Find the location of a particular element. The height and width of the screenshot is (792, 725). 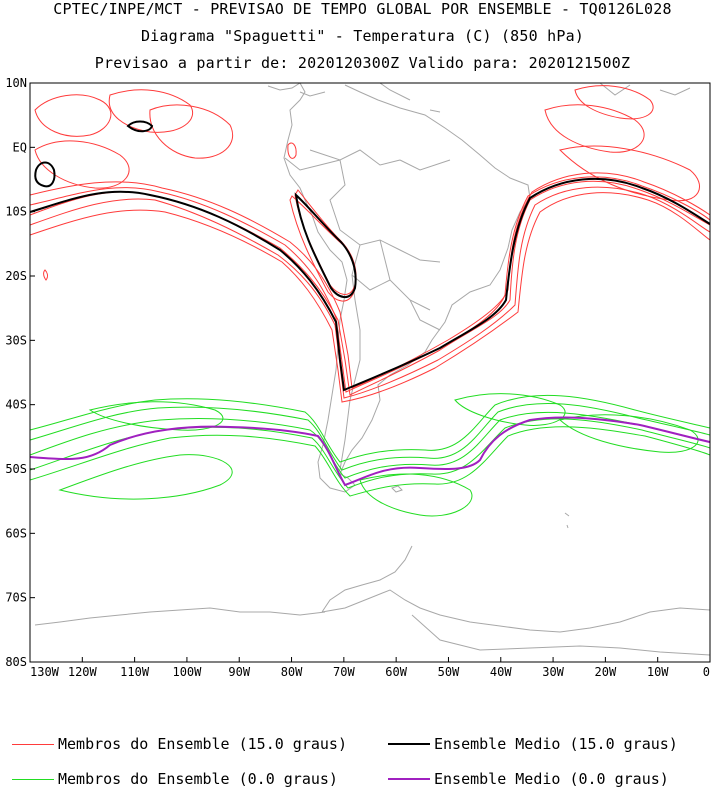

lon-tick-label: 70W is located at coordinates (344, 672).